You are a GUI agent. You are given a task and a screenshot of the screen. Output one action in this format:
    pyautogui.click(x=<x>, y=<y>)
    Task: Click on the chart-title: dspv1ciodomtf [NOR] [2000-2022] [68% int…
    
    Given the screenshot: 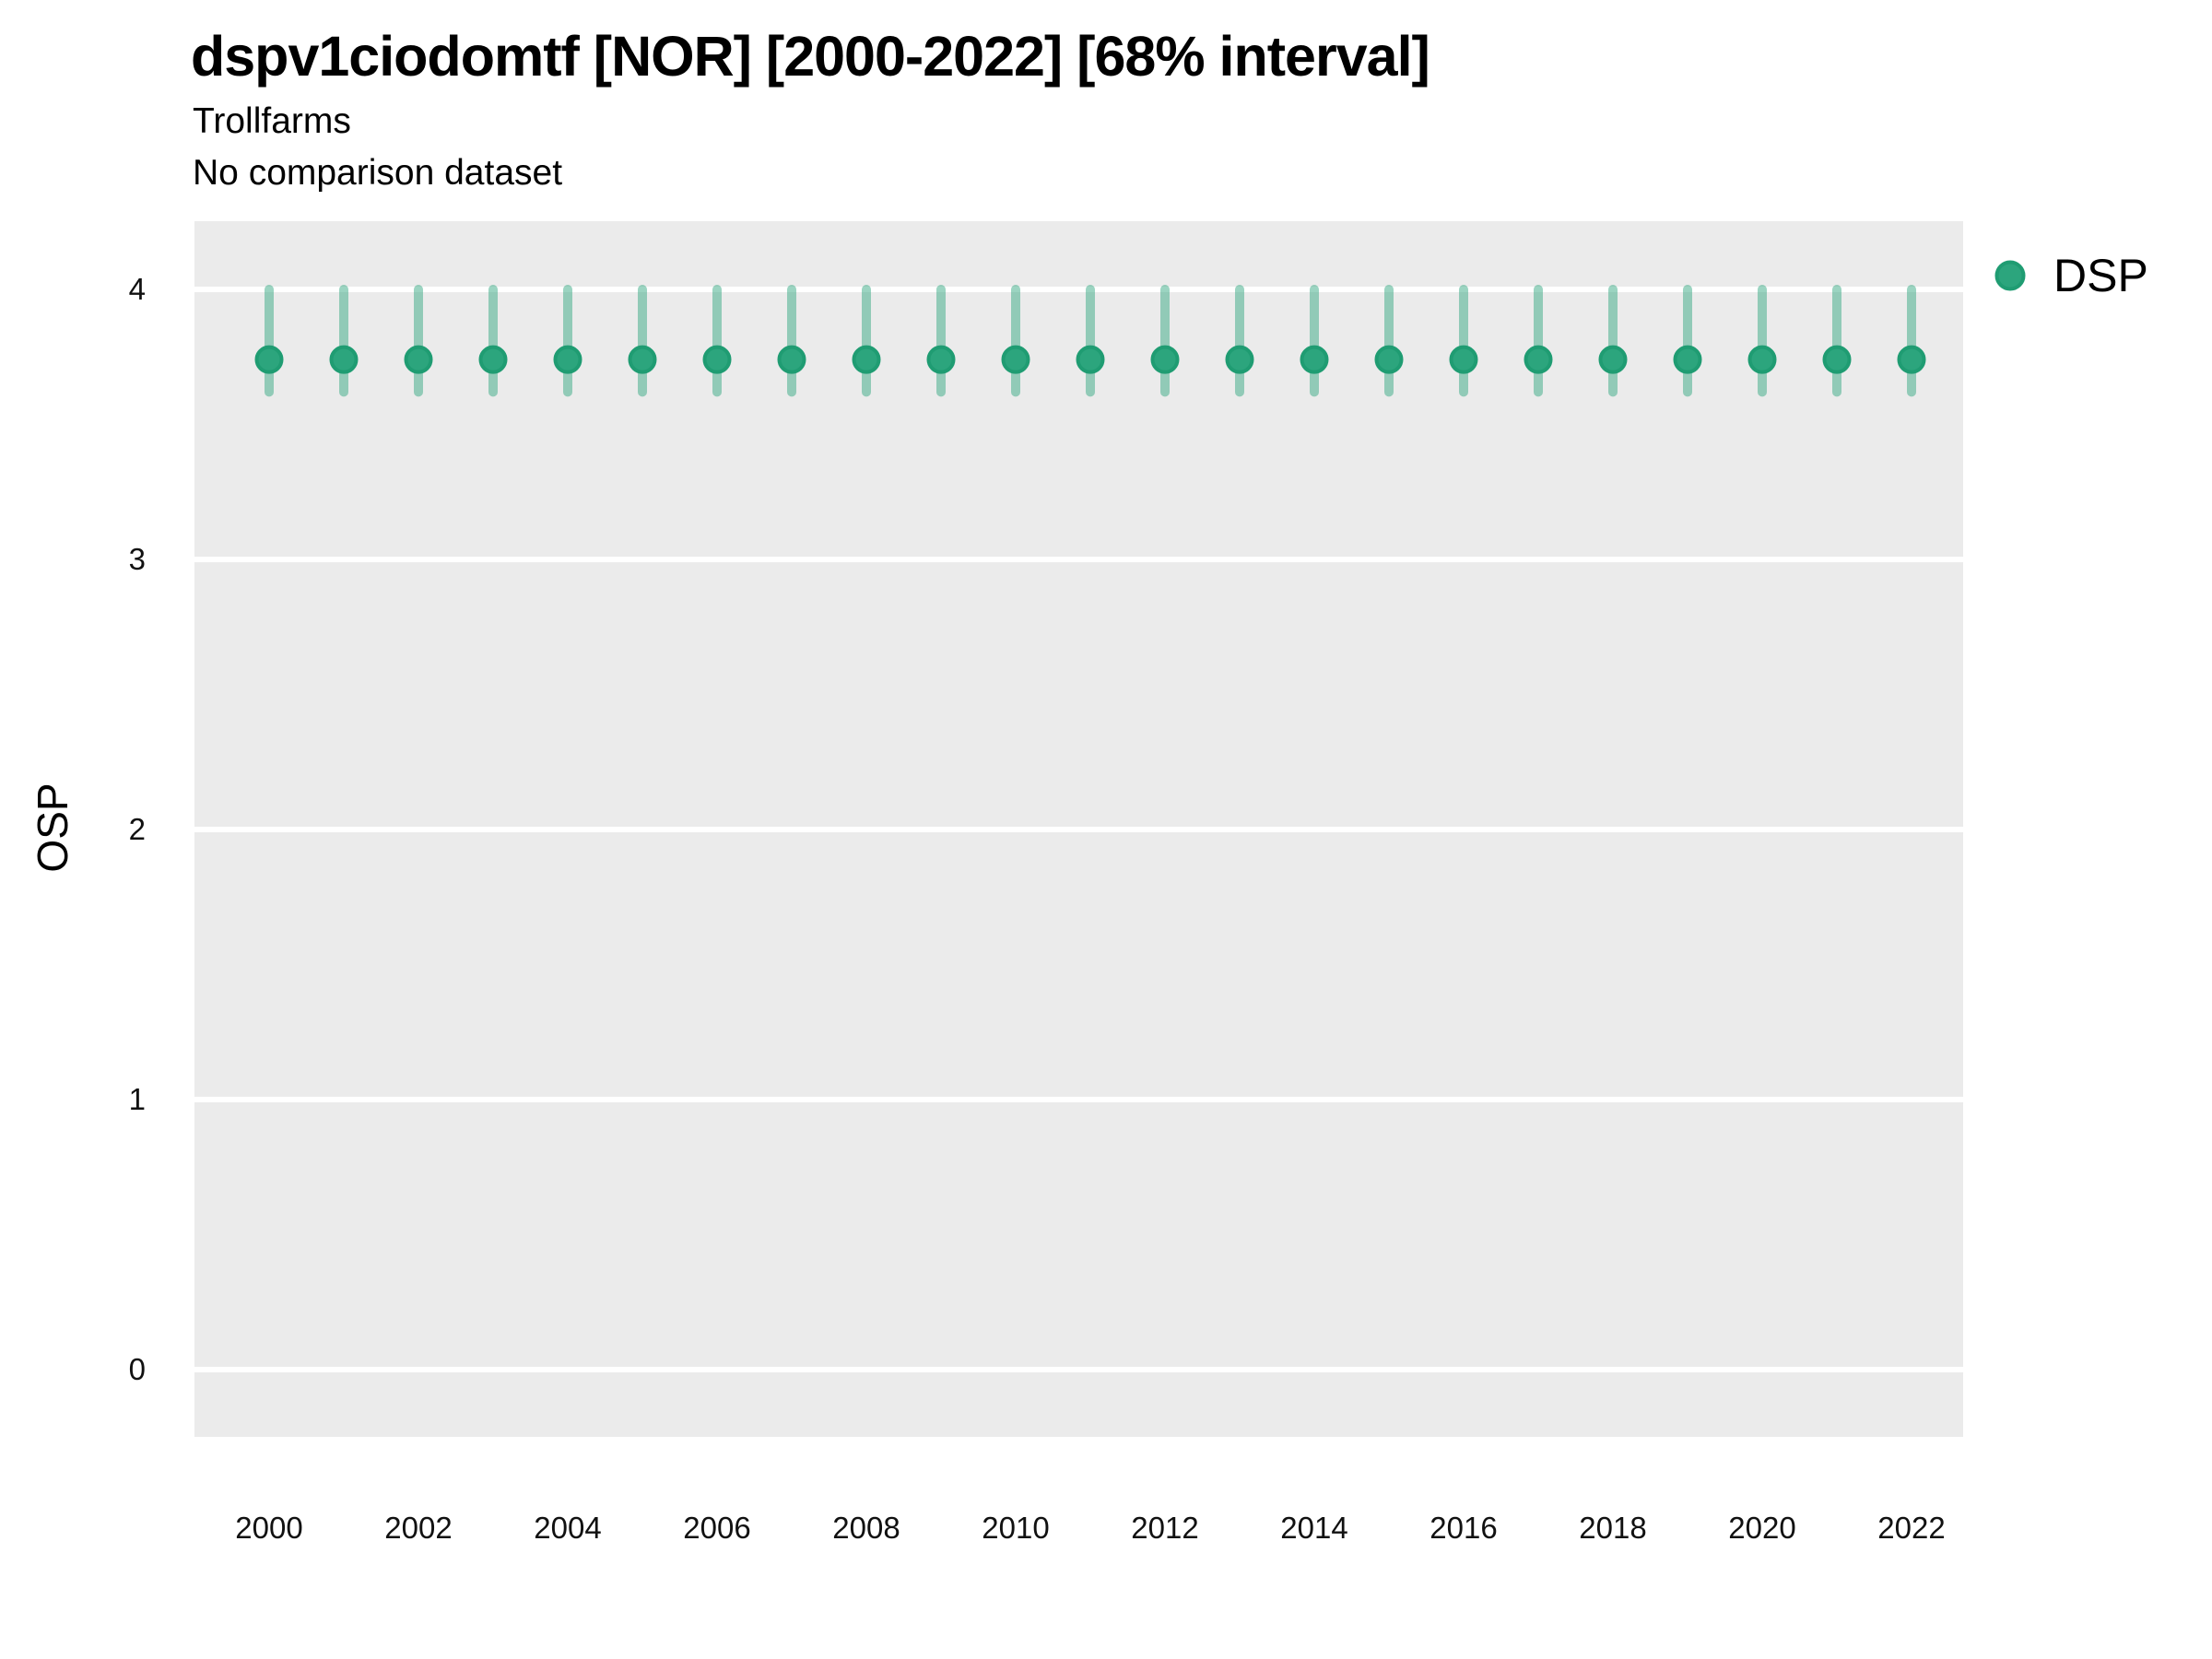 What is the action you would take?
    pyautogui.click(x=810, y=56)
    